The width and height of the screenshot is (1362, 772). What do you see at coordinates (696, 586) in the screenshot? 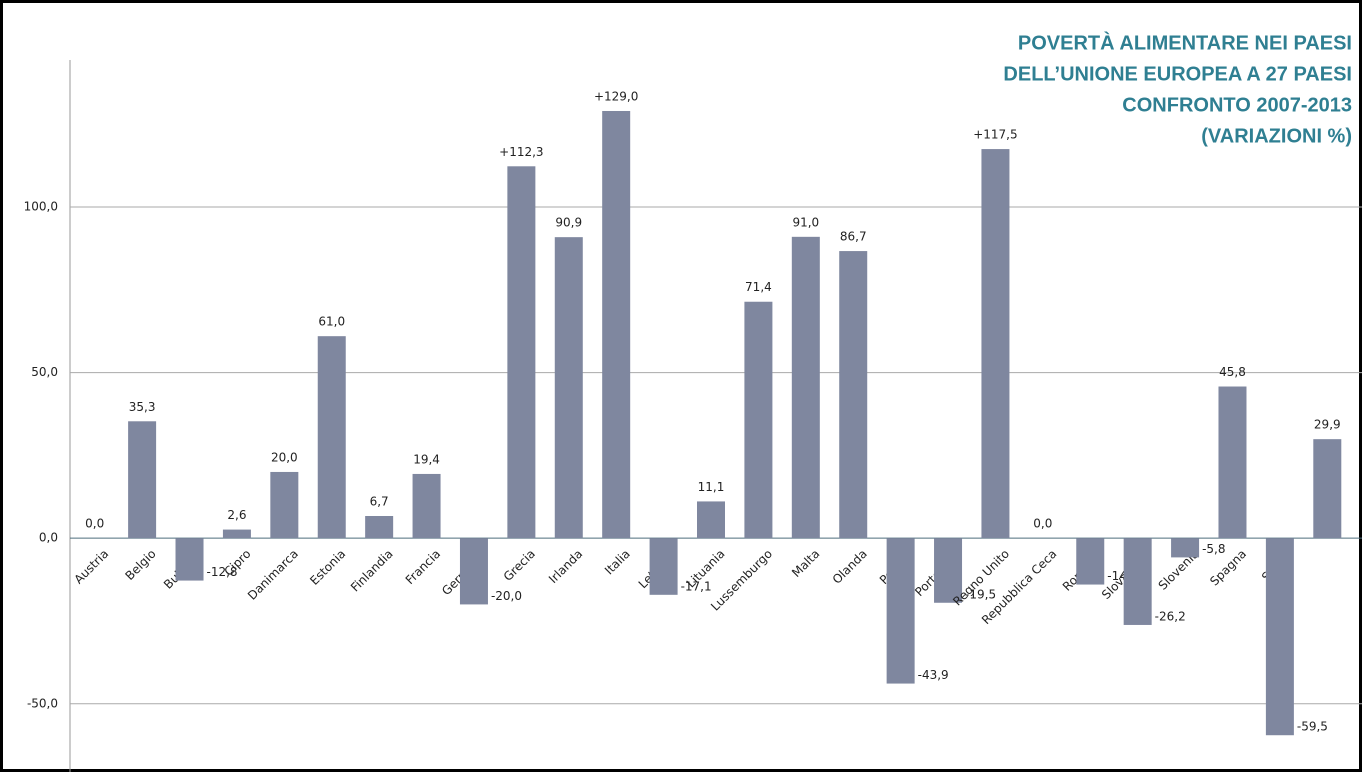
I see `data-label: -17,1` at bounding box center [696, 586].